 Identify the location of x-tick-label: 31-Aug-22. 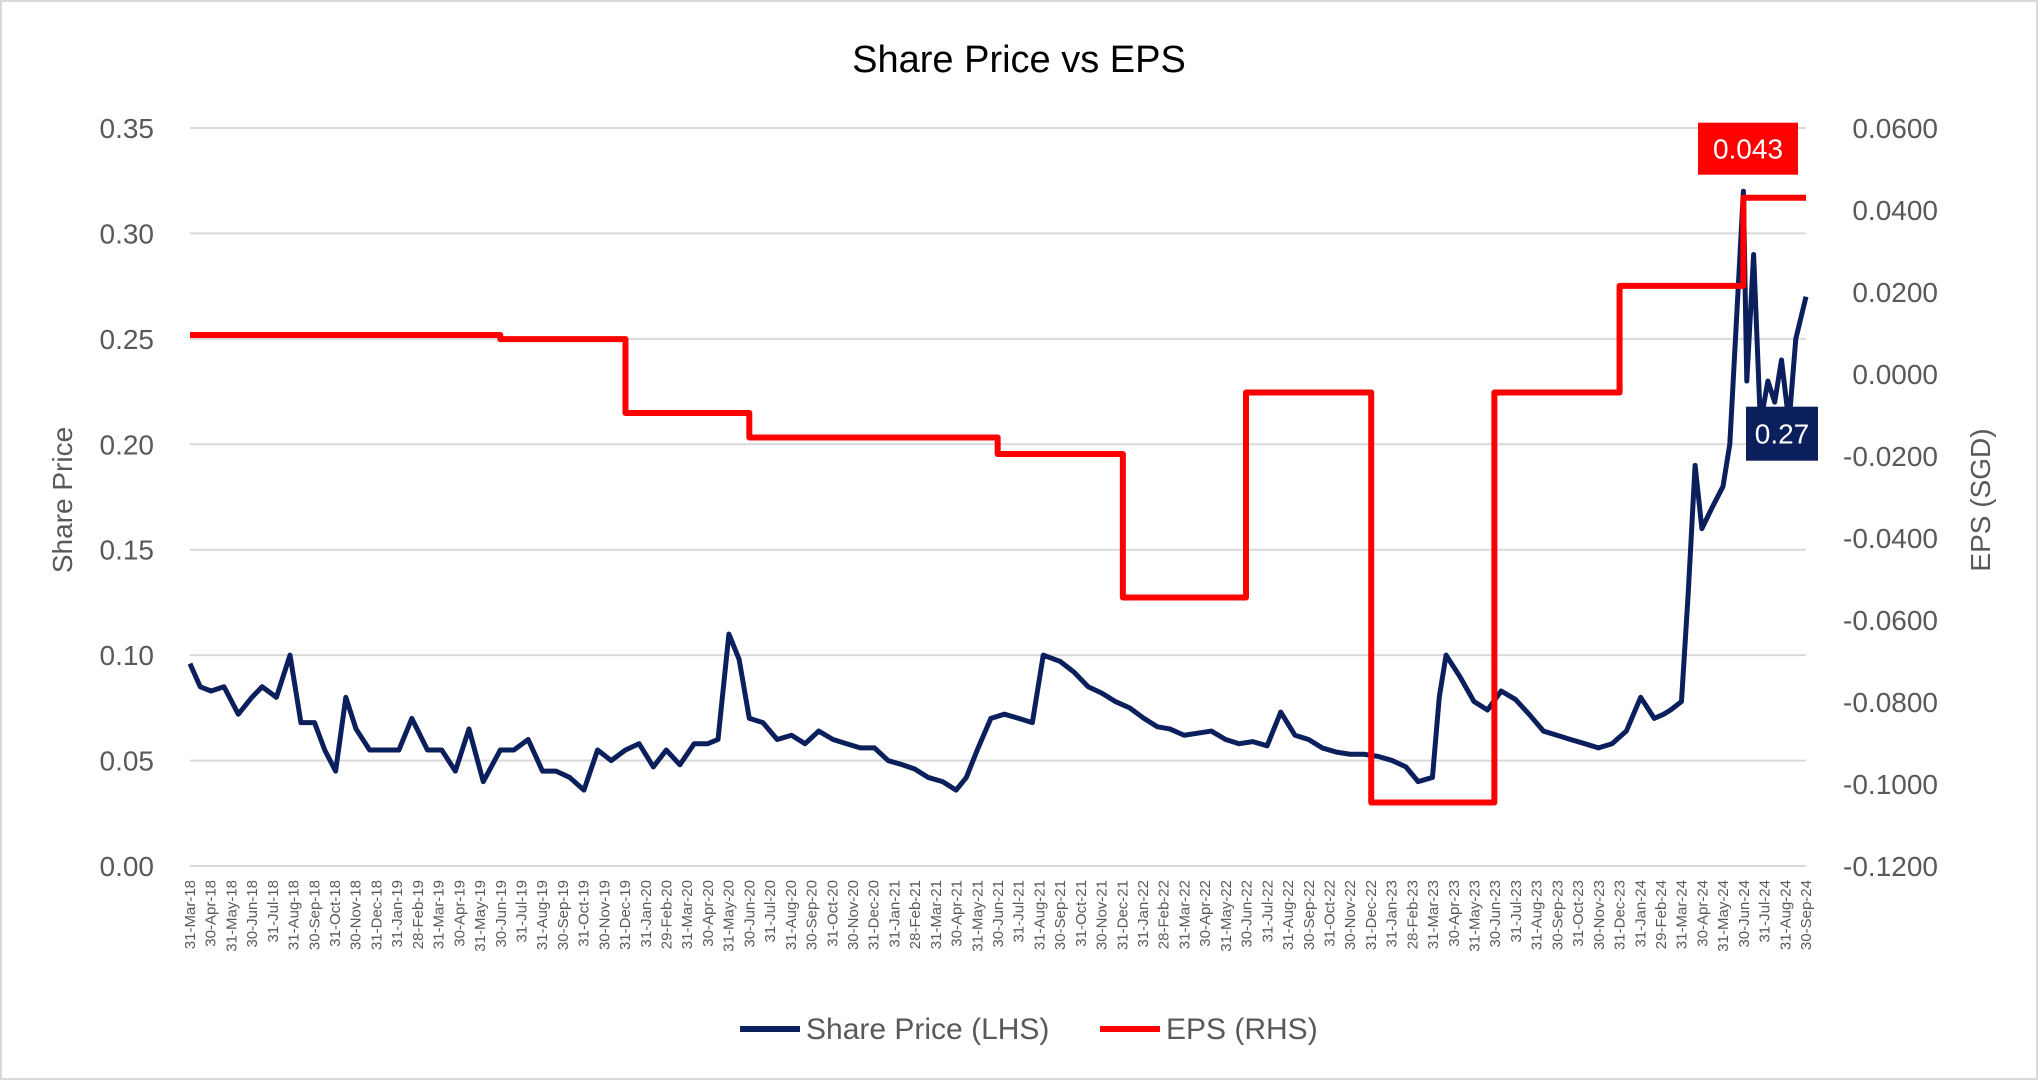
(1288, 915).